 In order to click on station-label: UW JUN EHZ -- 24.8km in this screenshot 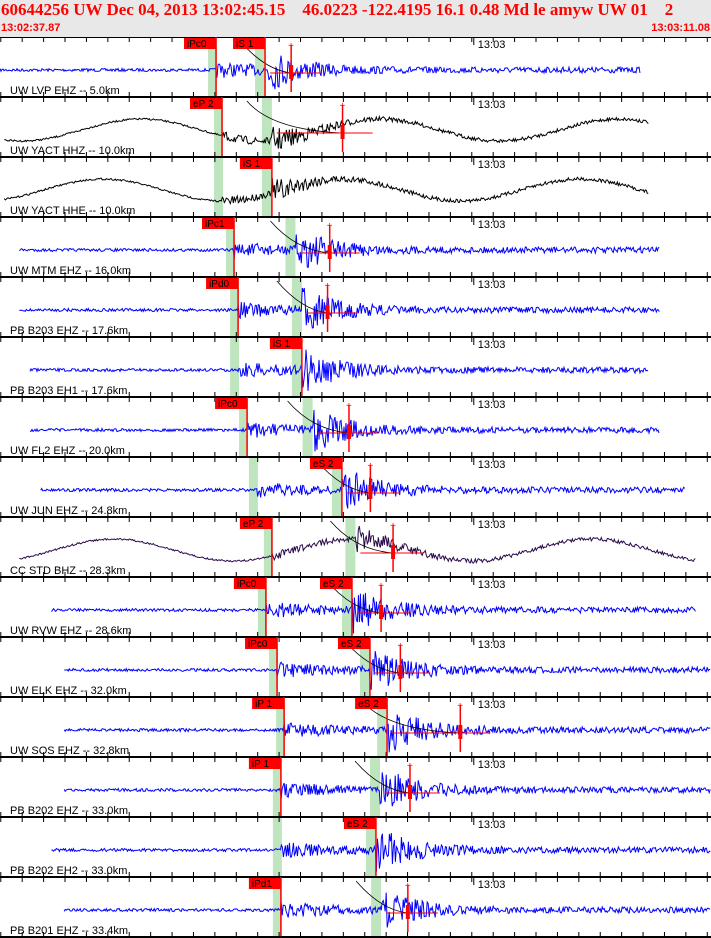, I will do `click(68, 511)`.